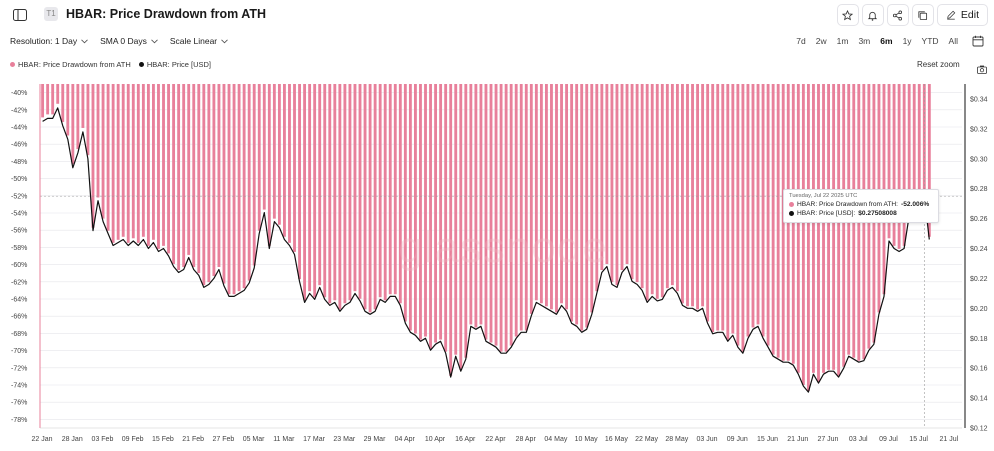 This screenshot has height=451, width=994. I want to click on x-tick-label: 10 May, so click(586, 439).